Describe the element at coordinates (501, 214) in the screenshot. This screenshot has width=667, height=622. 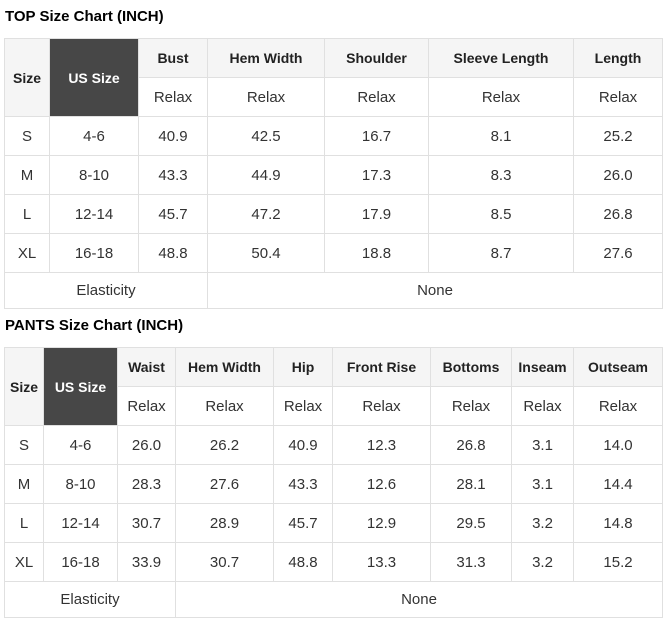
I see `value-cell: 8.5` at that location.